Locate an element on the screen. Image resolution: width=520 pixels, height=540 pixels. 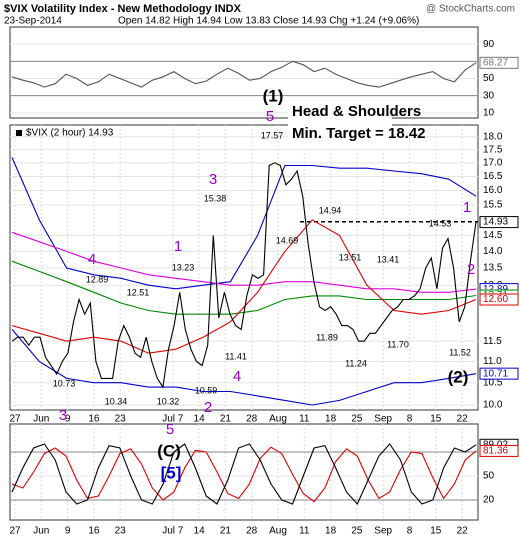
point-label: 10.34 is located at coordinates (116, 401).